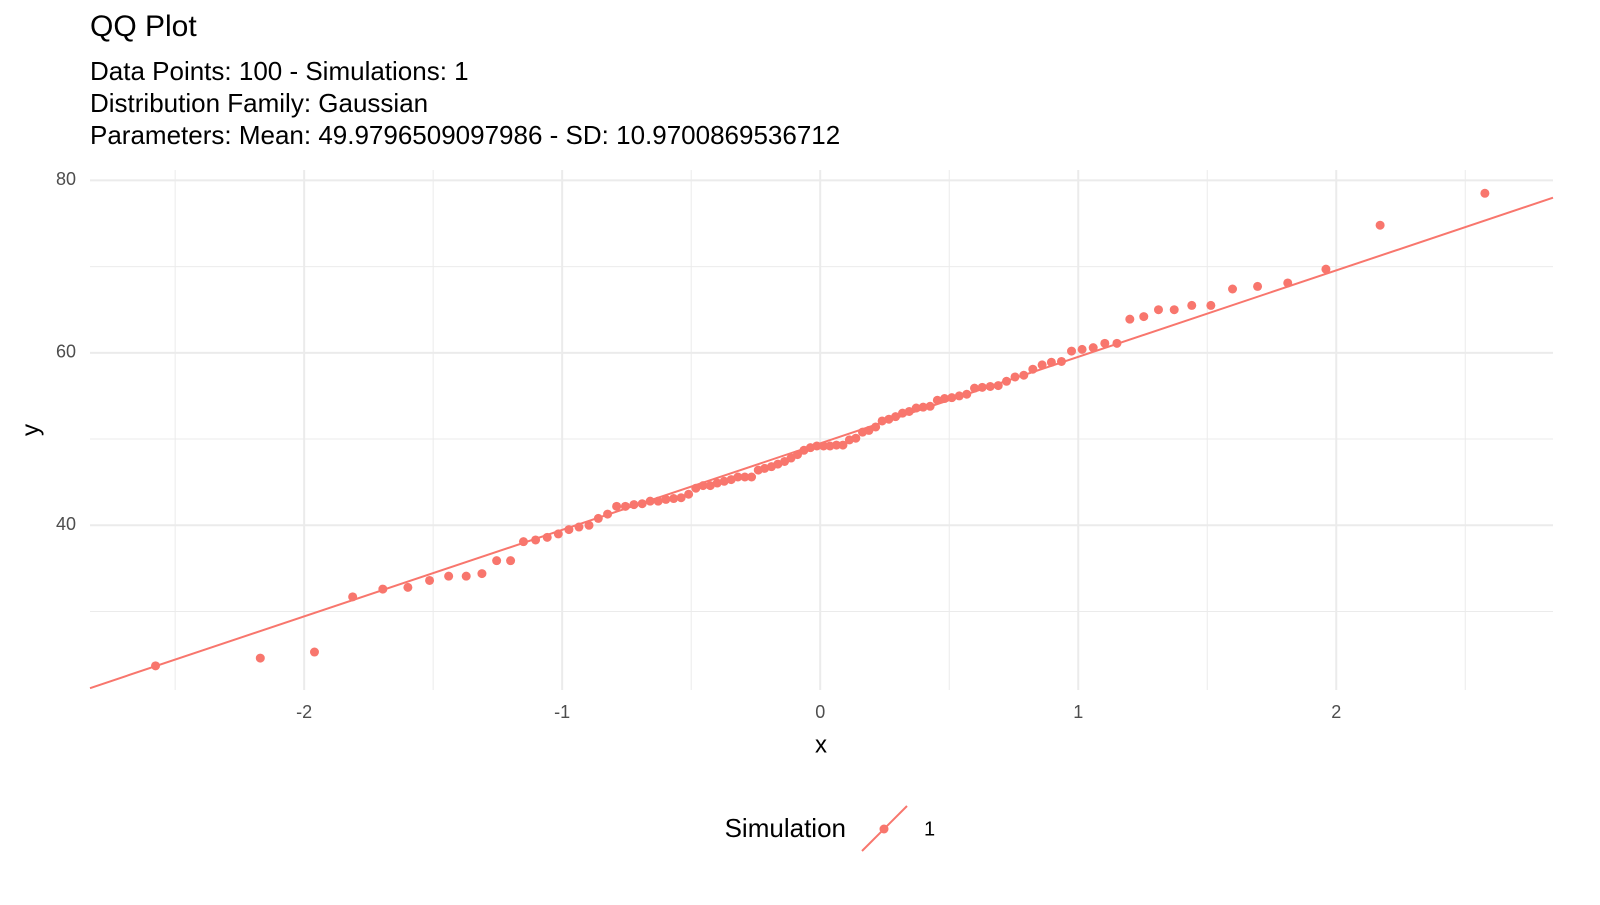  Describe the element at coordinates (30, 430) in the screenshot. I see `y-axis-title: y` at that location.